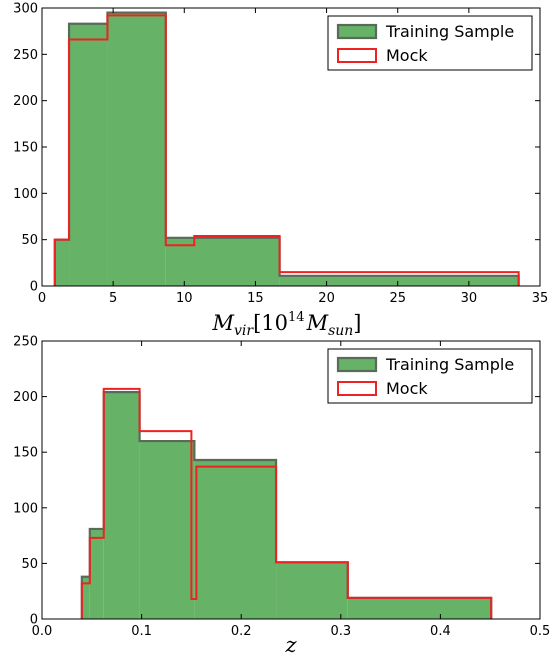 The width and height of the screenshot is (552, 656). What do you see at coordinates (430, 43) in the screenshot?
I see `legend-mvir: Training Sample Mock` at bounding box center [430, 43].